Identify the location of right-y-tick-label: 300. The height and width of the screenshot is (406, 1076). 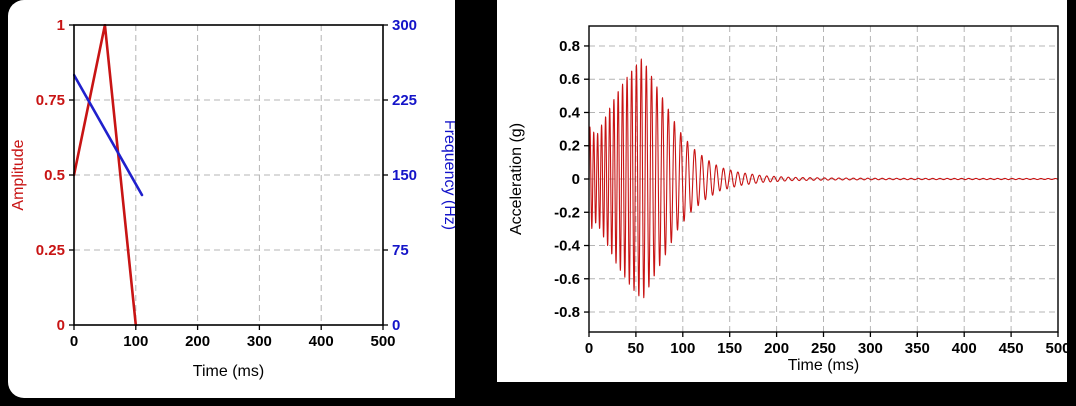
(404, 25).